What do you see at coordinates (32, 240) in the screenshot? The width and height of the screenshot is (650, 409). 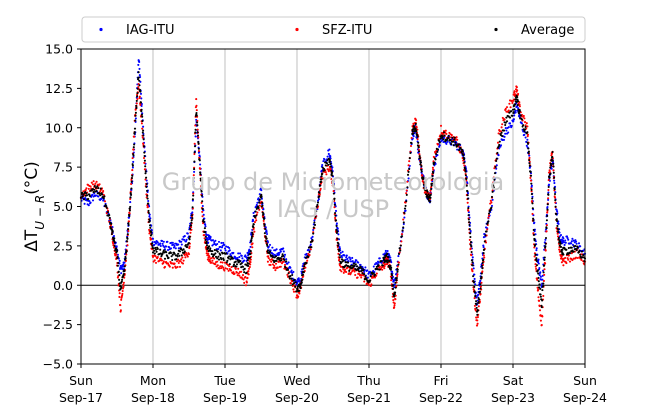 I see `y-axis-title-main: ΔT` at bounding box center [32, 240].